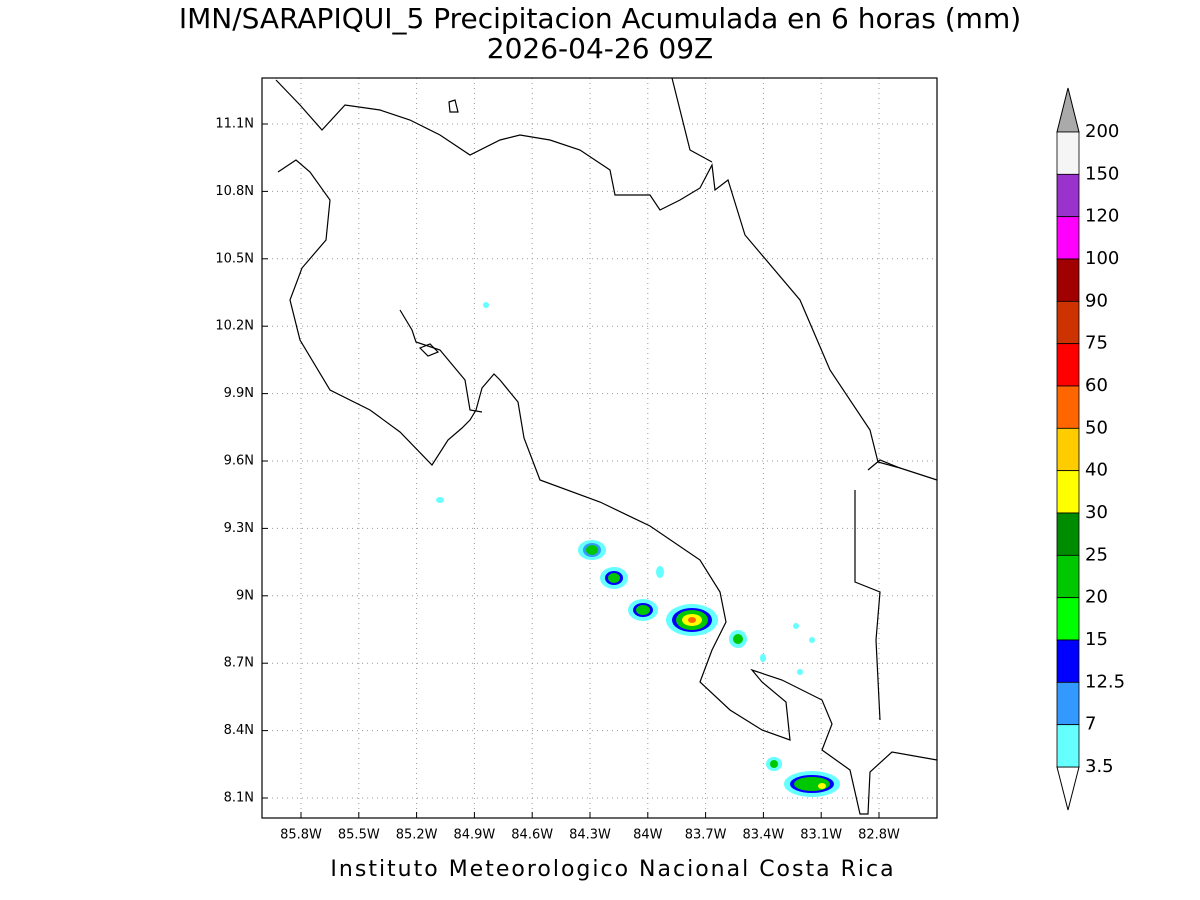 The height and width of the screenshot is (900, 1200). What do you see at coordinates (239, 730) in the screenshot?
I see `lat-tick-label: 8.4N` at bounding box center [239, 730].